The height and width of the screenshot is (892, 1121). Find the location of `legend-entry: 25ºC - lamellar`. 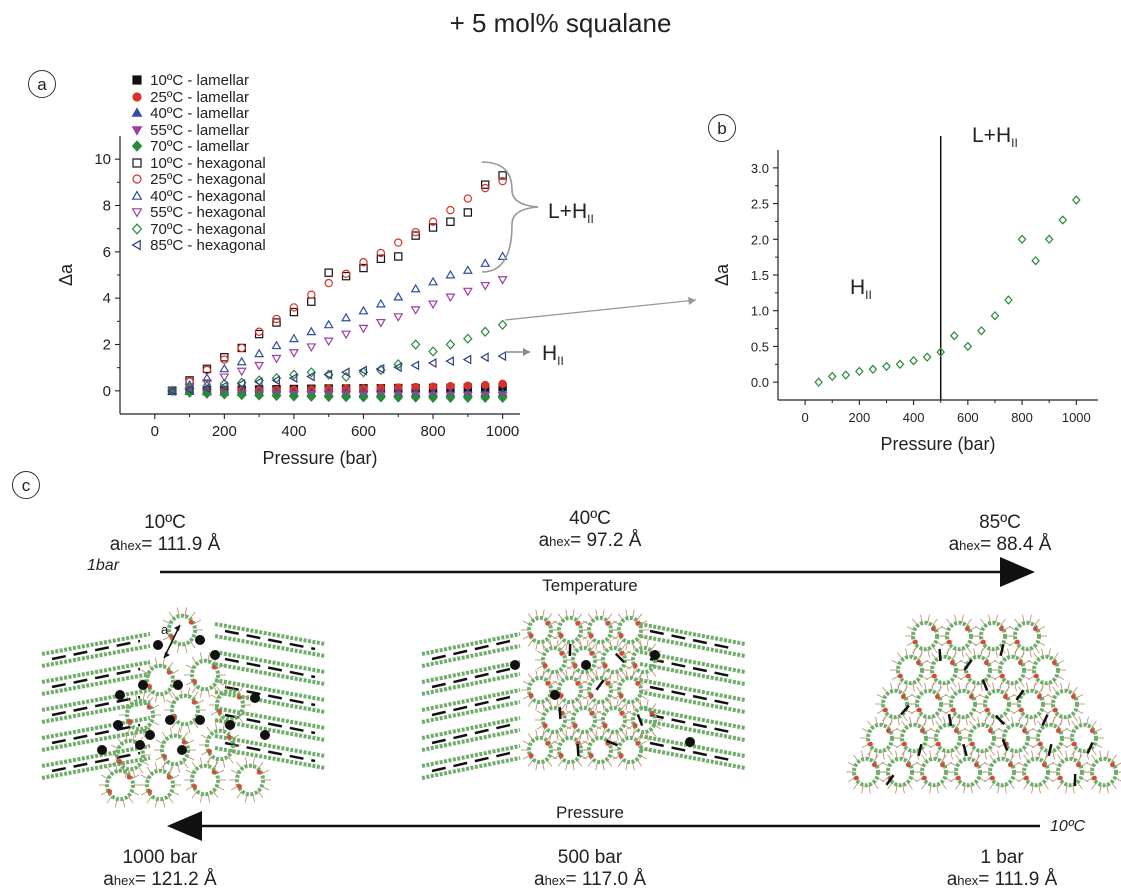

legend-entry: 25ºC - lamellar is located at coordinates (189, 97).